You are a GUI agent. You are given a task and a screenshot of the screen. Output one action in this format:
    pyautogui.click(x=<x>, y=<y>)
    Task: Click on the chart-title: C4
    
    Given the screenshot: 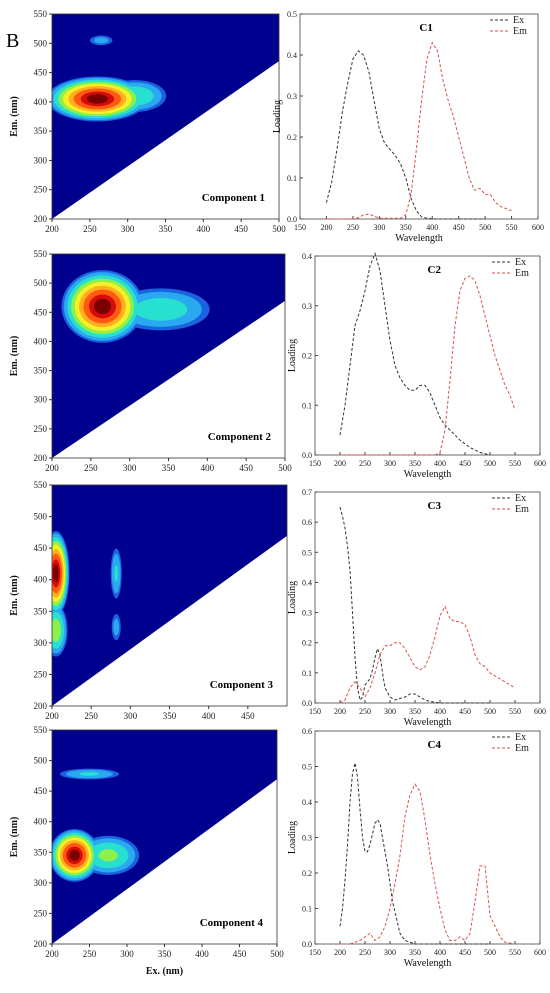 What is the action you would take?
    pyautogui.click(x=435, y=745)
    